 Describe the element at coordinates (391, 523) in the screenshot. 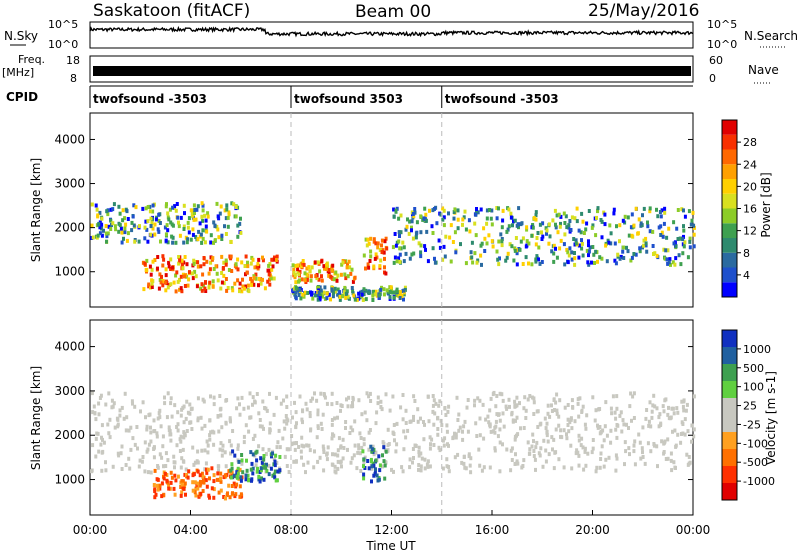

I see `time-axis: 00:00 04:00 08:00 12:00 16:00 20:00 00:00` at that location.